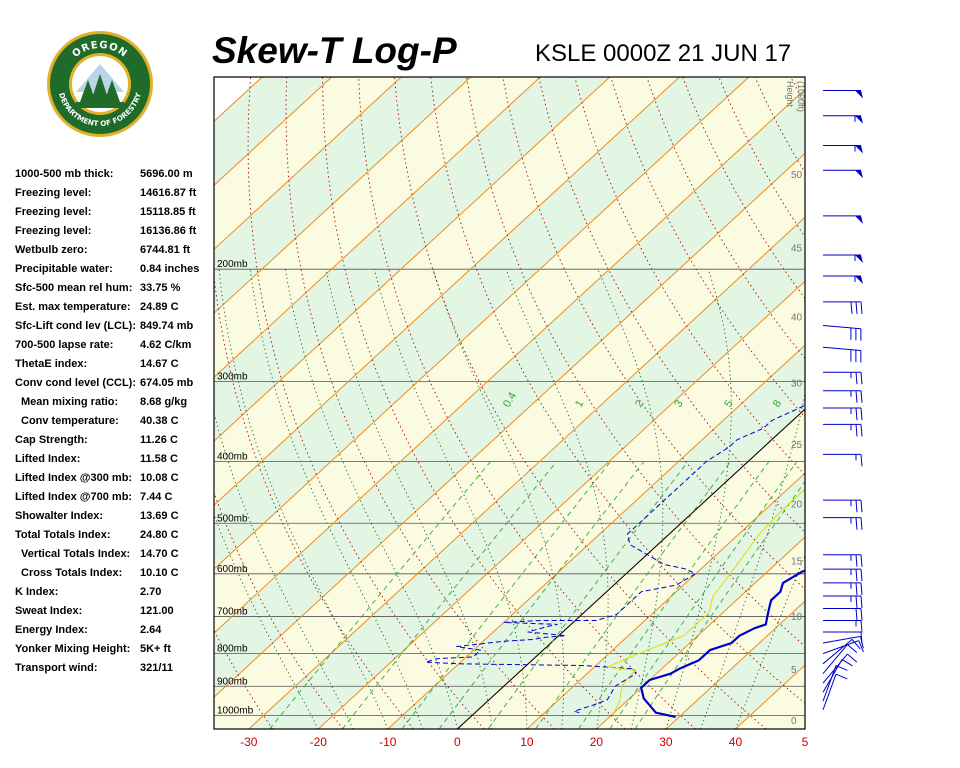 The image size is (960, 768). What do you see at coordinates (232, 264) in the screenshot?
I see `pressure-label: 200mb` at bounding box center [232, 264].